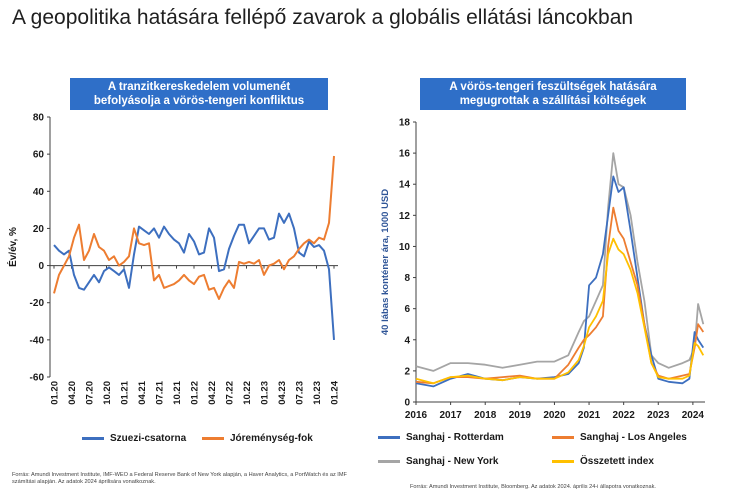 This screenshot has height=498, width=730. I want to click on right-x-tick-label: 2019, so click(520, 415).